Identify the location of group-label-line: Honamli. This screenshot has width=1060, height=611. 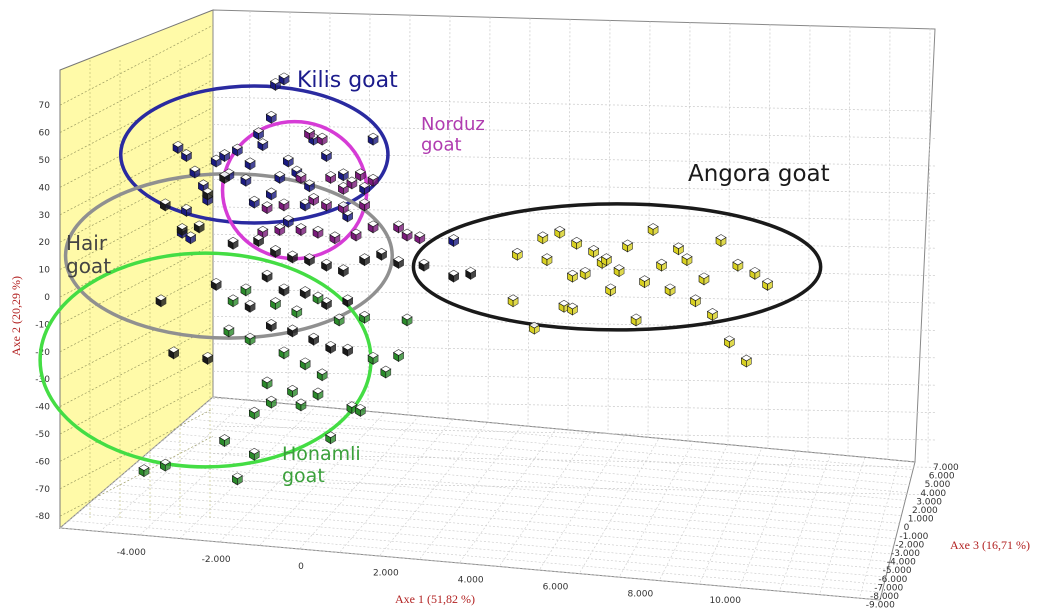
(321, 454).